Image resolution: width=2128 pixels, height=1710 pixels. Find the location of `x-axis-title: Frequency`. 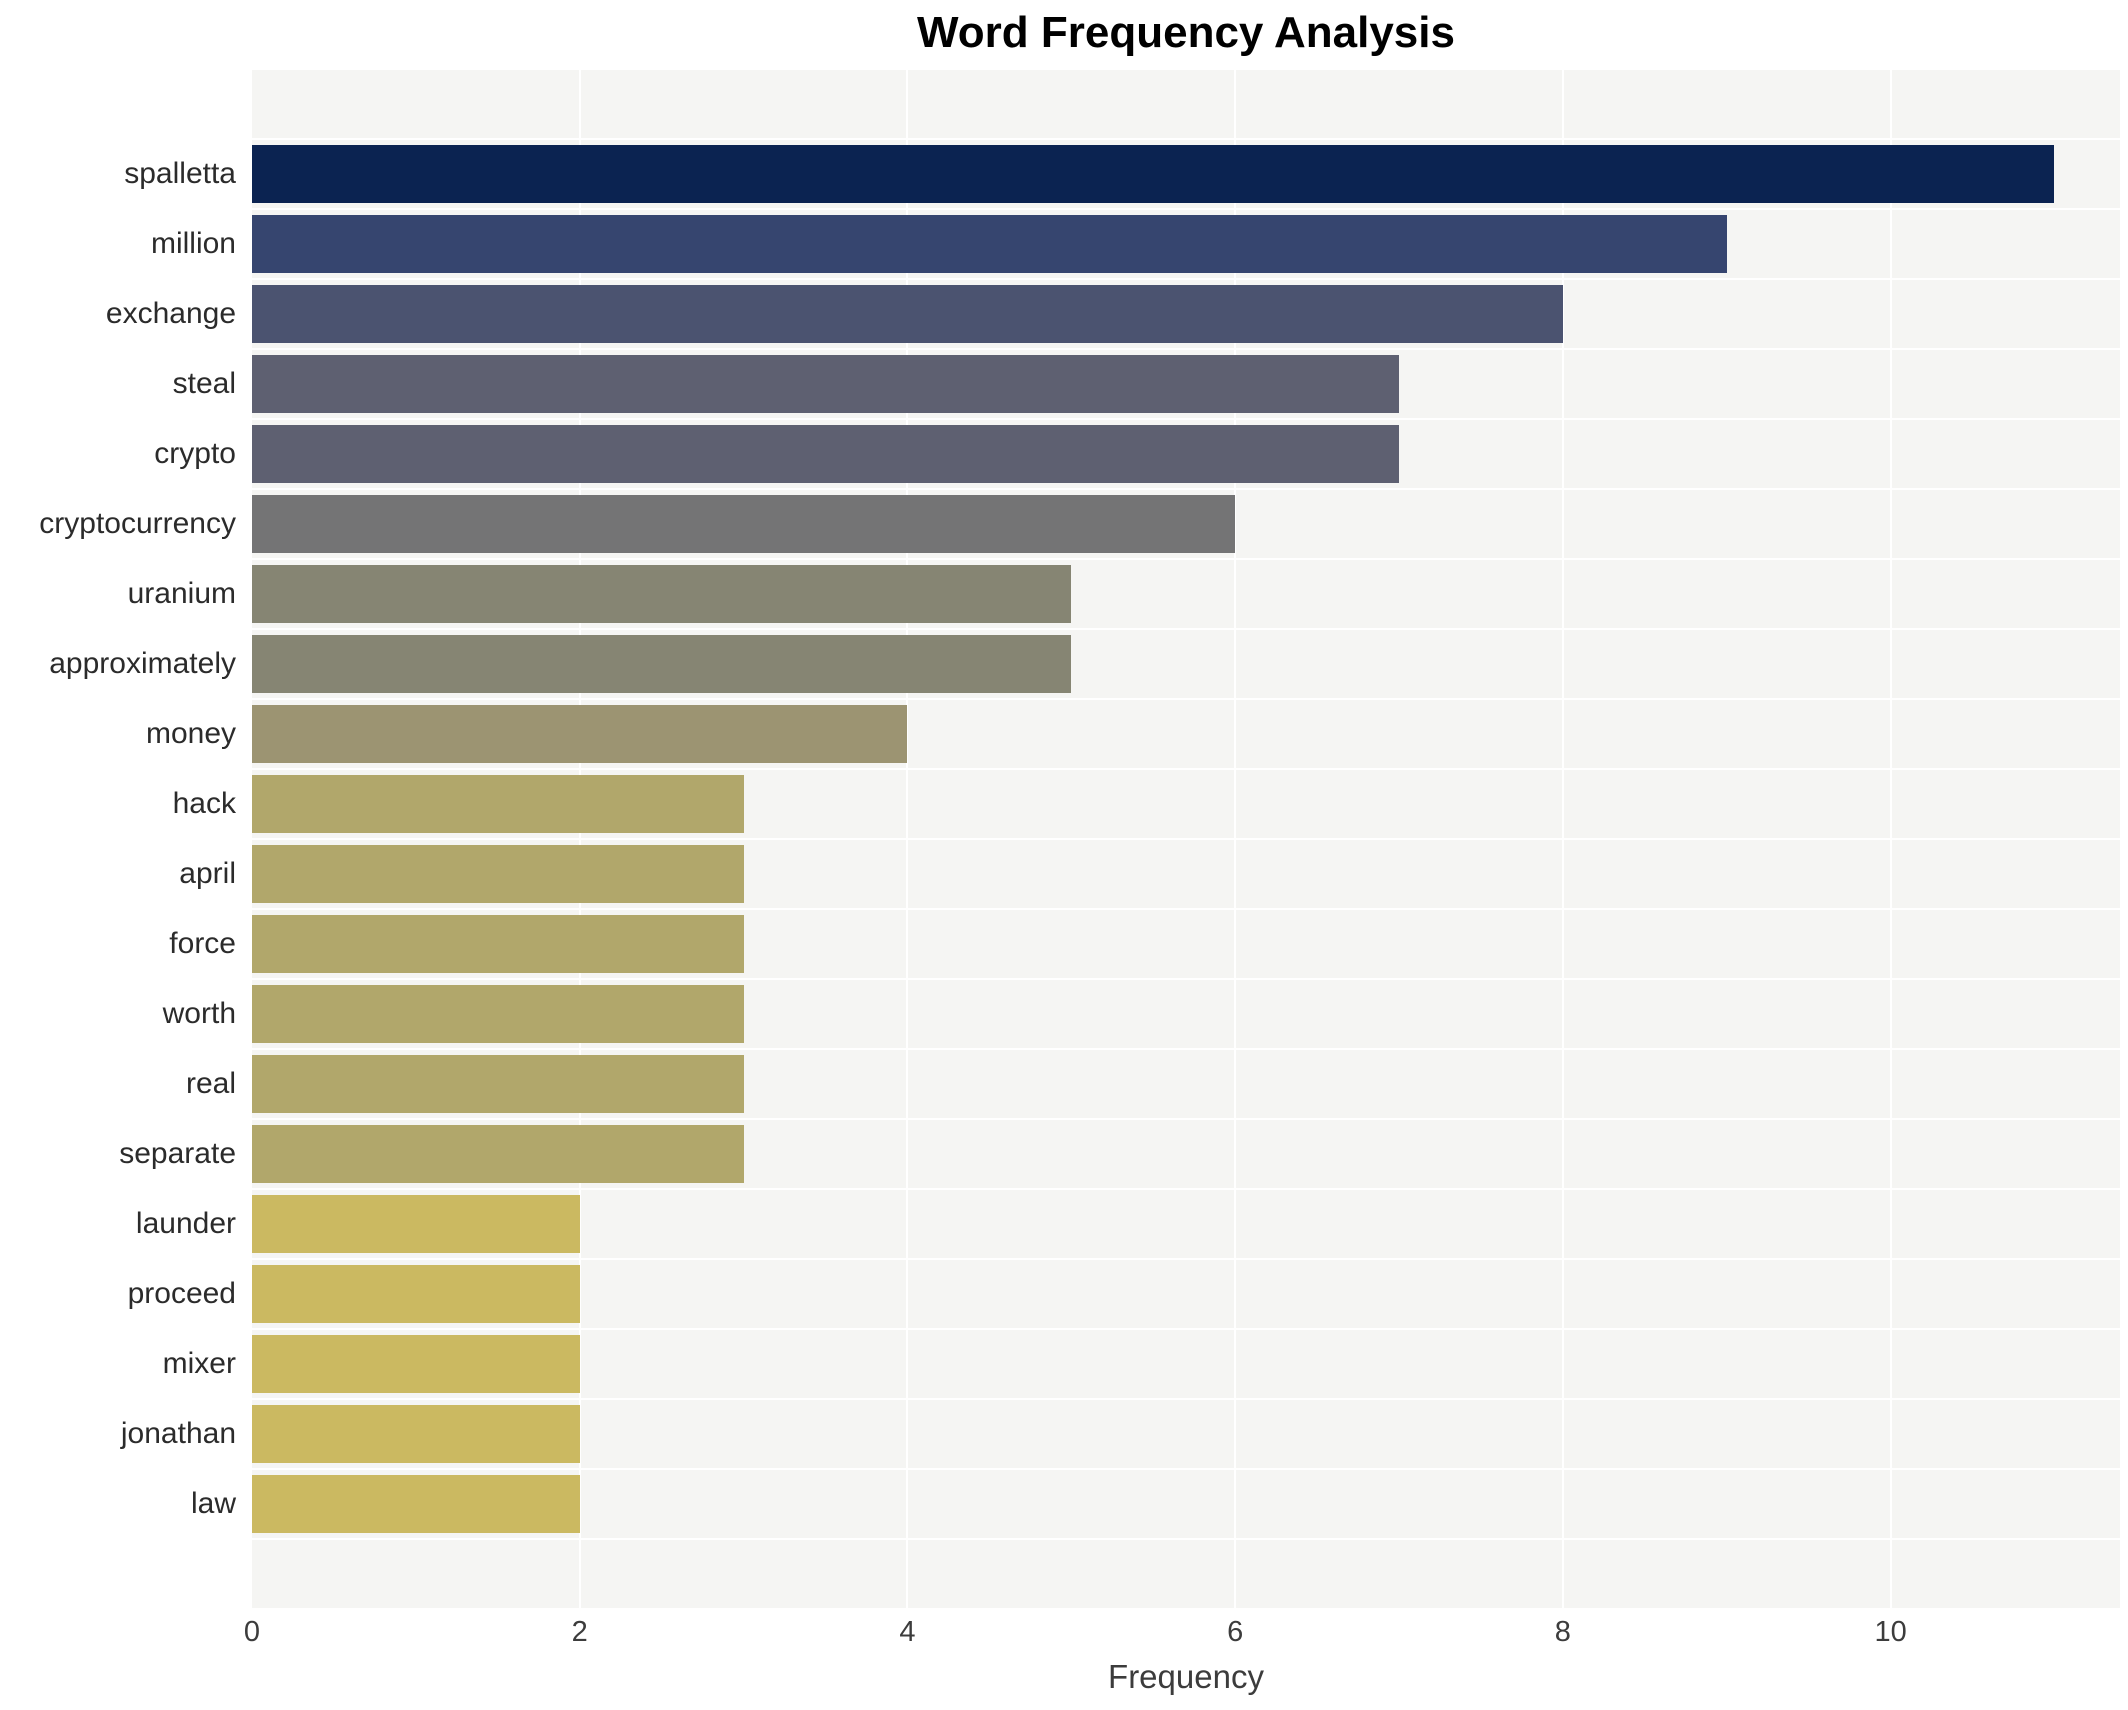

x-axis-title: Frequency is located at coordinates (1186, 1676).